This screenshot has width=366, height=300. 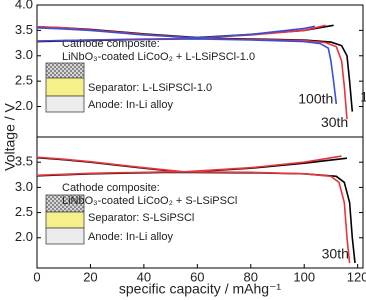 I want to click on inset-text: LiNbO₃-coated LiCoO₂ + L-LSiPSCl-1.0, so click(x=158, y=57).